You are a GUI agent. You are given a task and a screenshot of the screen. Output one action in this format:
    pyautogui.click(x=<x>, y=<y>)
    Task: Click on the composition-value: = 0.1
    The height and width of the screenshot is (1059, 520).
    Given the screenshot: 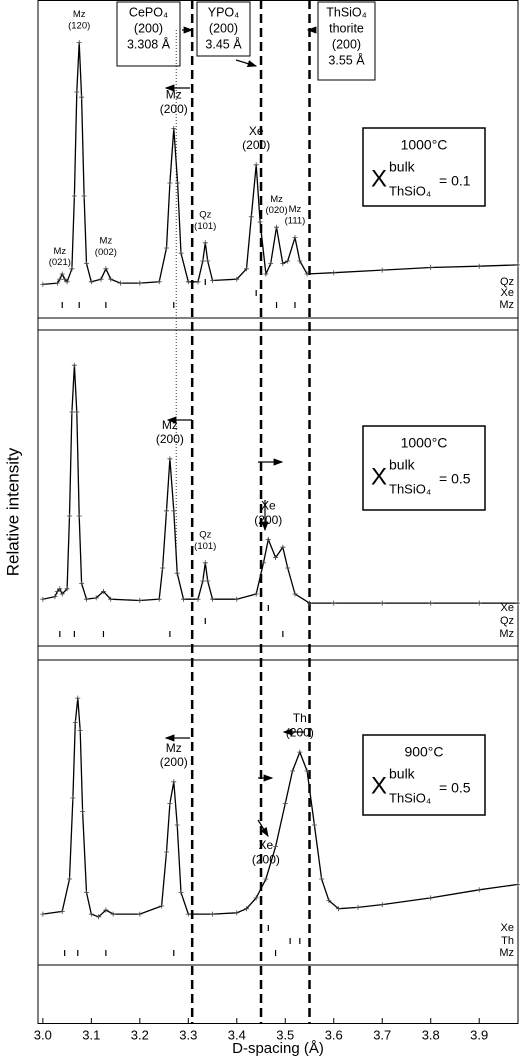 What is the action you would take?
    pyautogui.click(x=455, y=181)
    